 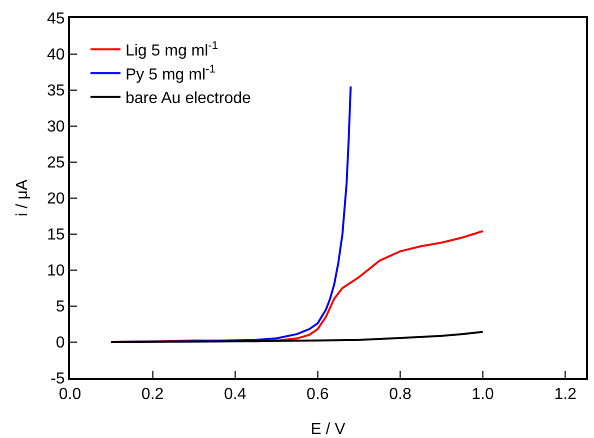 What do you see at coordinates (235, 395) in the screenshot?
I see `x-tick-label: 0.4` at bounding box center [235, 395].